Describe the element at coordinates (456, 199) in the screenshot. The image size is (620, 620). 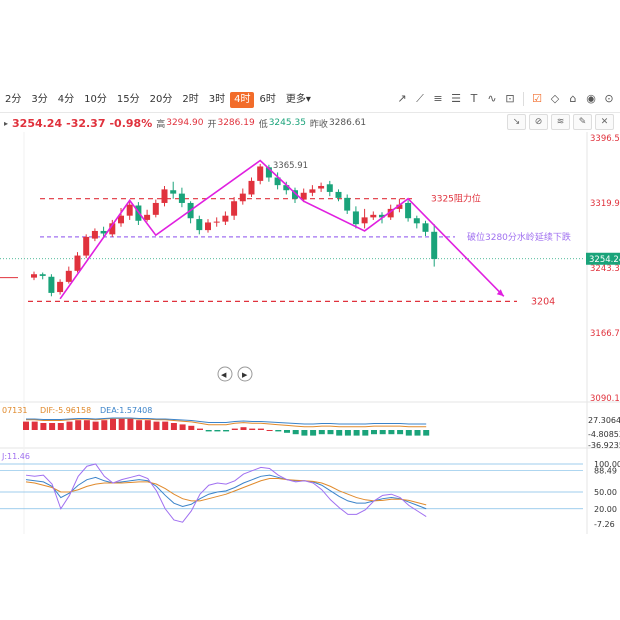
I see `resistance-label: 3325阻力位` at that location.